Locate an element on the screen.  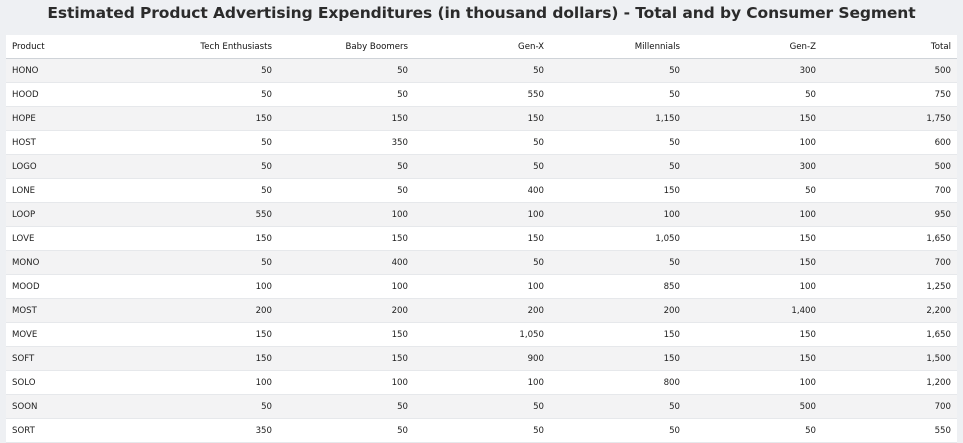
table-row: MONO 50 400 50 50 150 700 is located at coordinates (481, 262).